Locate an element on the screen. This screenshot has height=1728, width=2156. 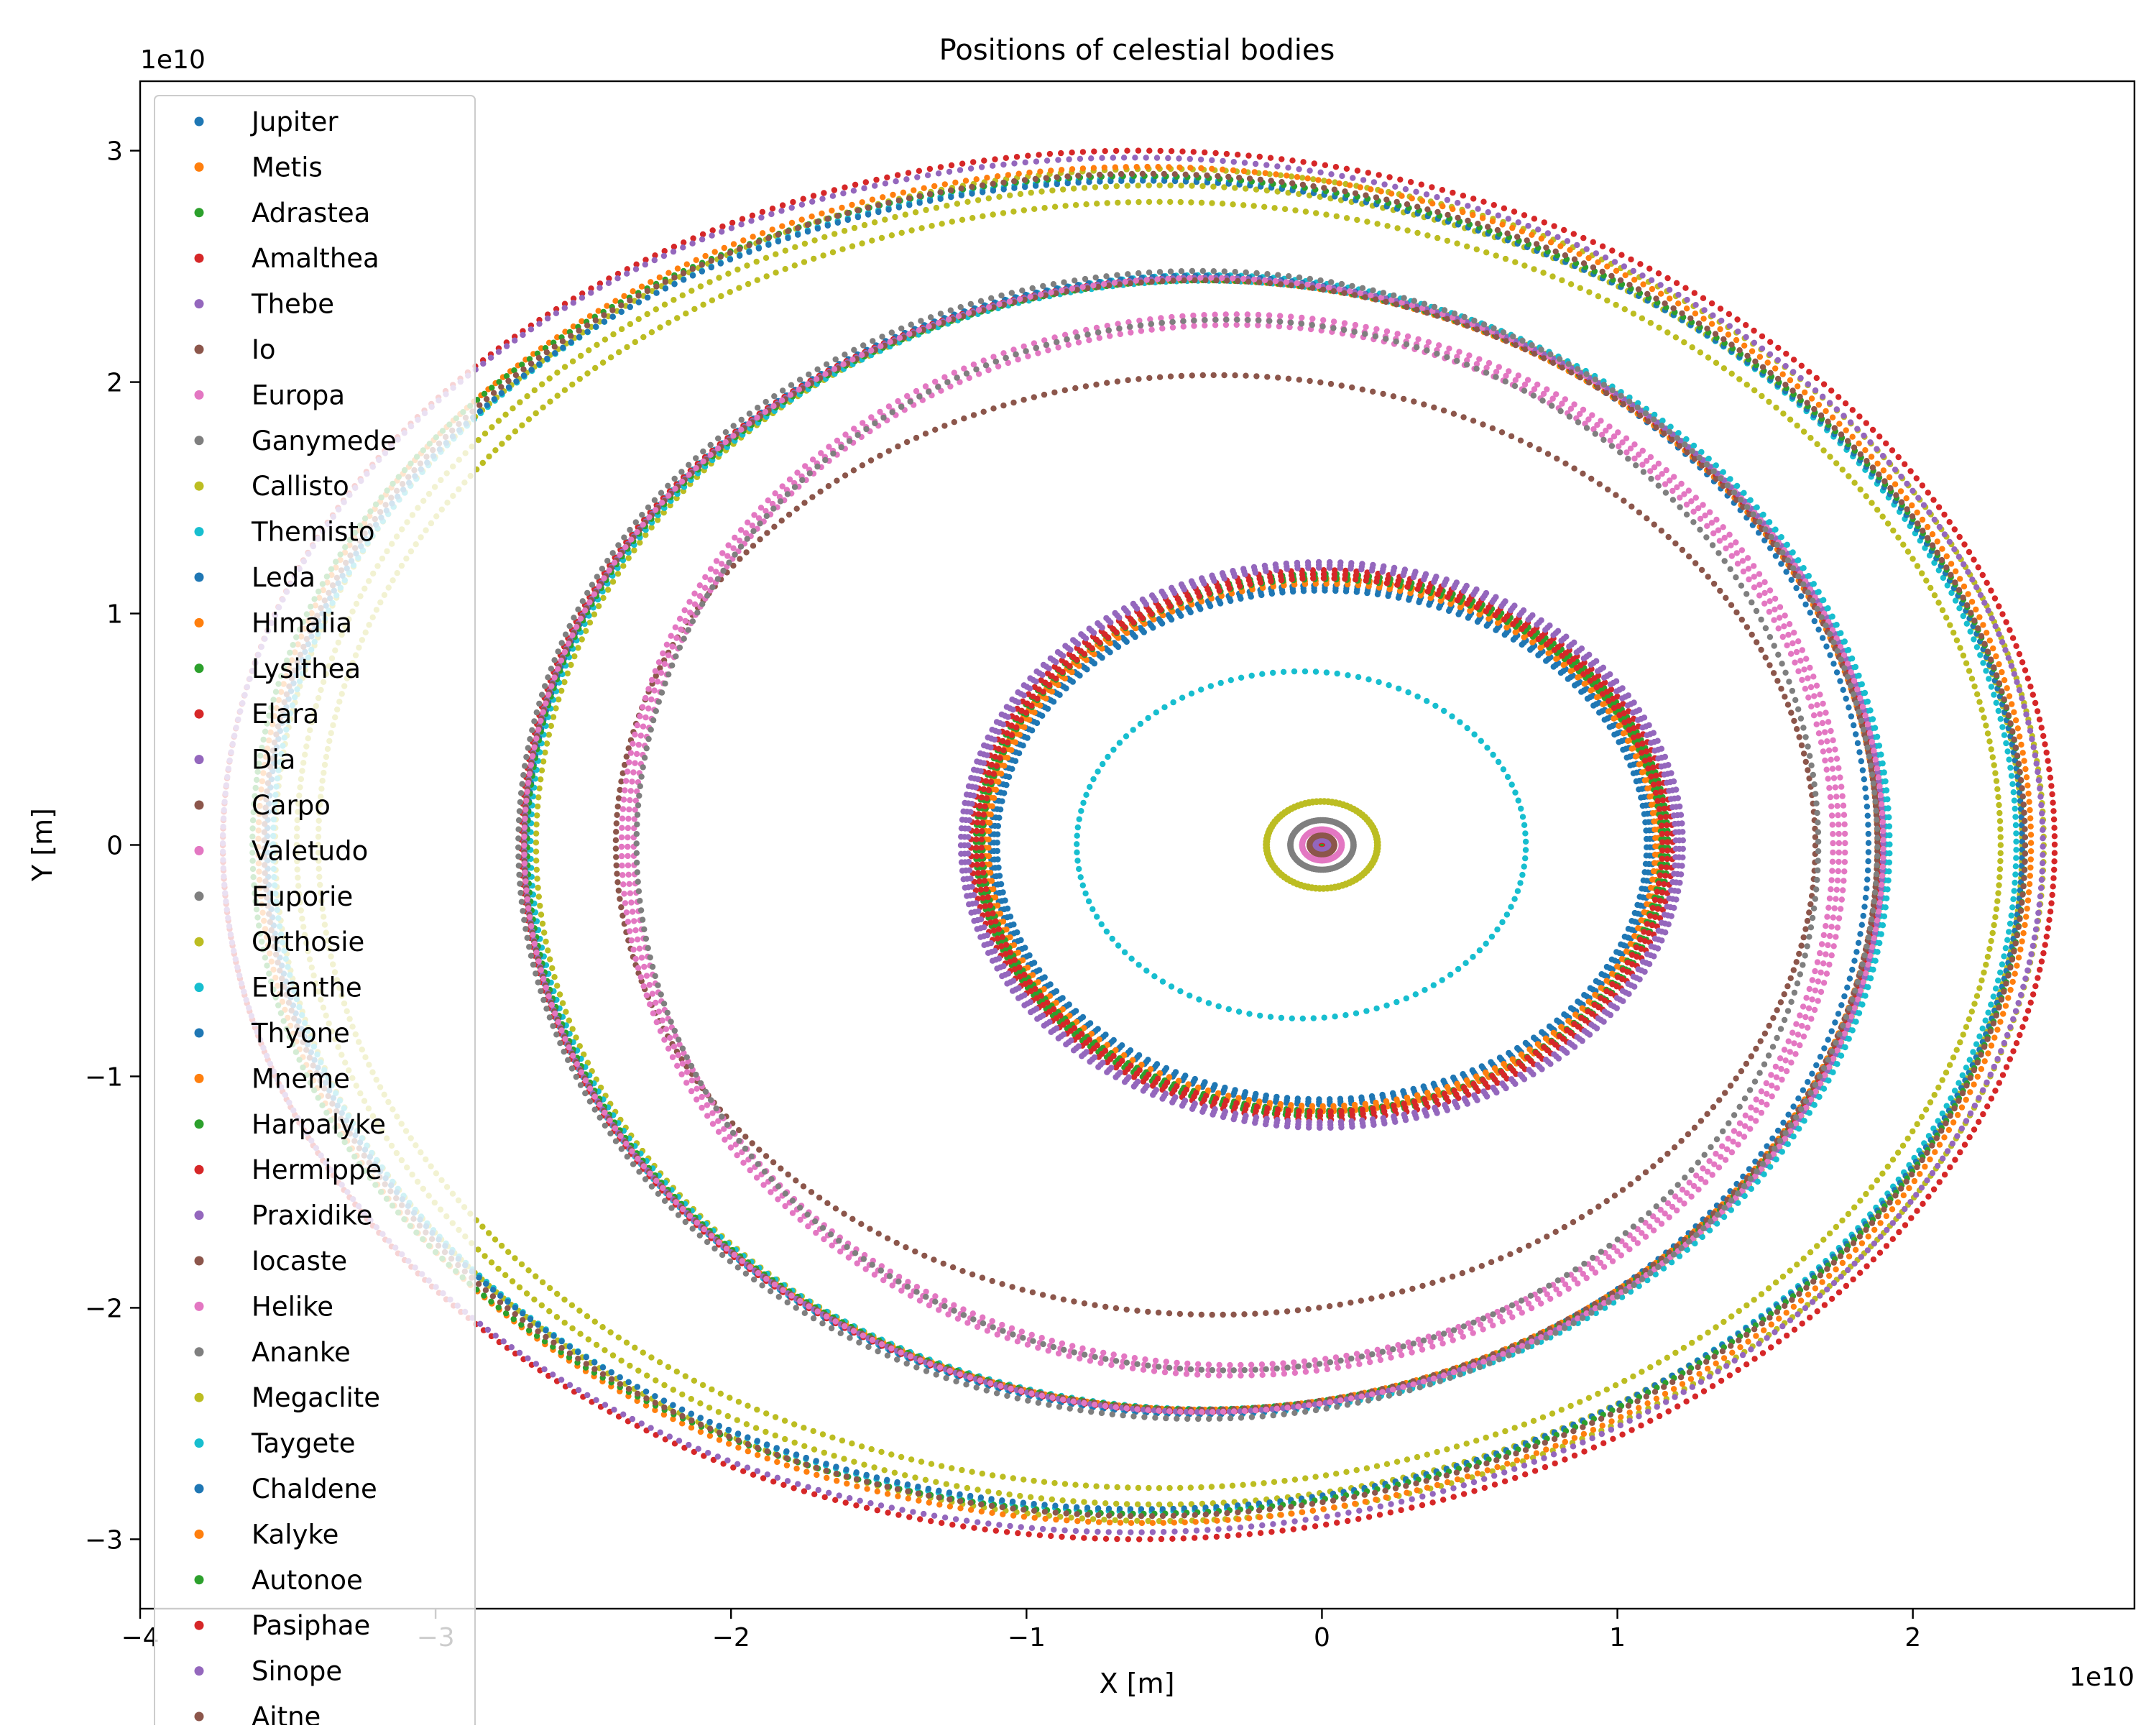
series-europa is located at coordinates (1322, 845).